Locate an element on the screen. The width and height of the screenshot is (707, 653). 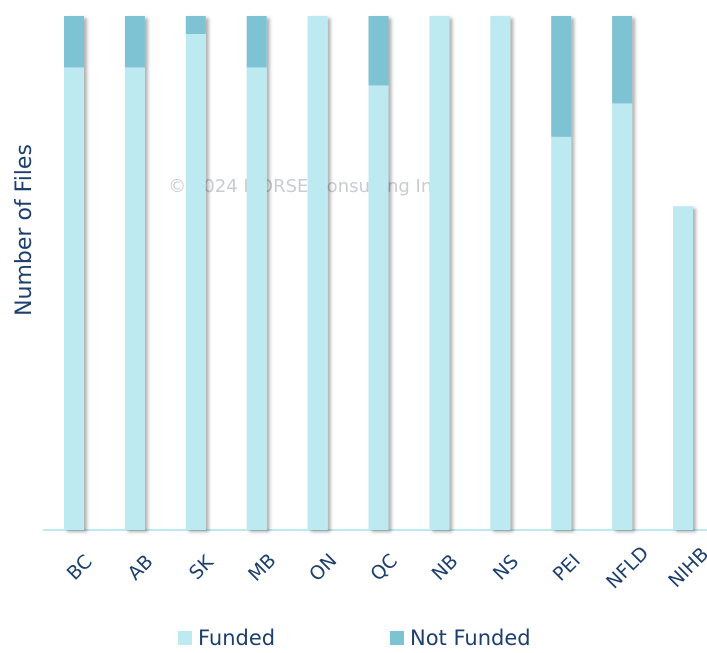
x-tick-label: ON is located at coordinates (323, 568).